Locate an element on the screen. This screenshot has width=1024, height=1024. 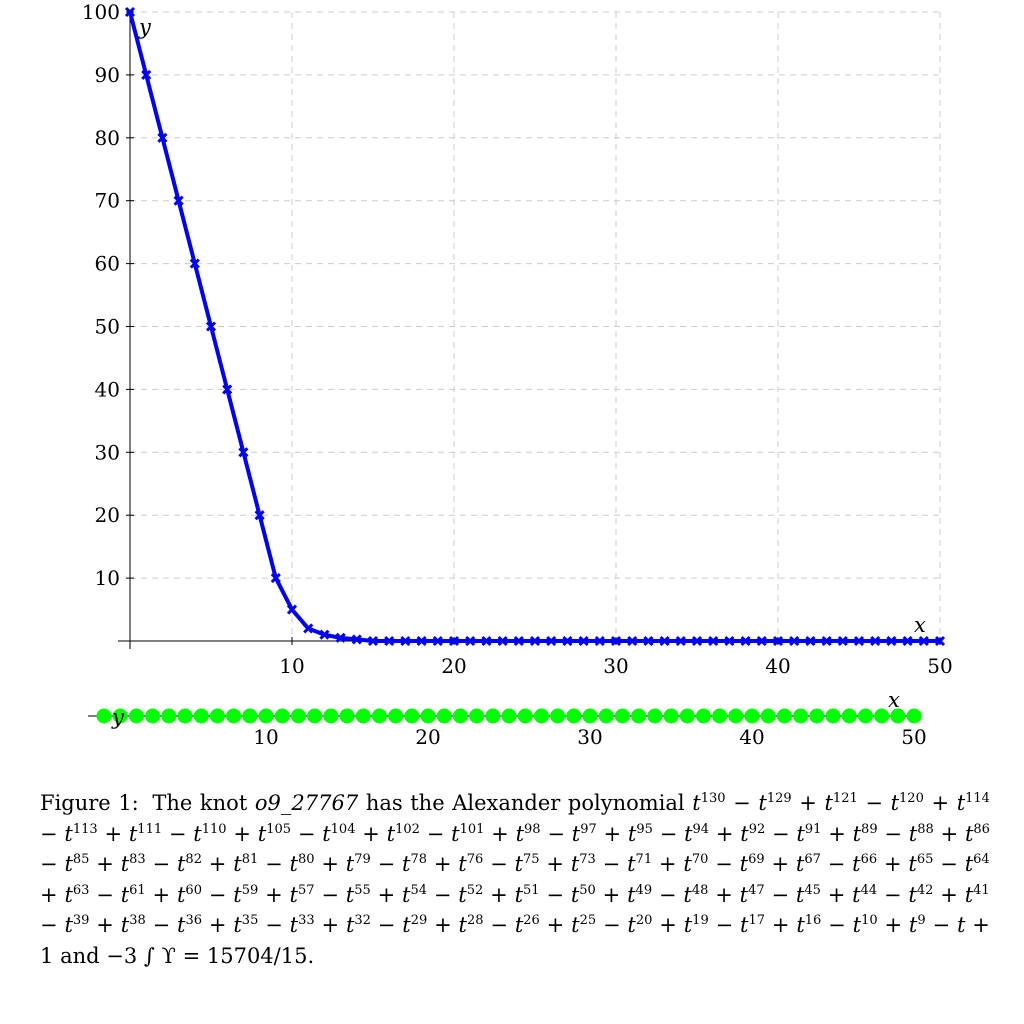
y-tick-label: 40 is located at coordinates (107, 389).